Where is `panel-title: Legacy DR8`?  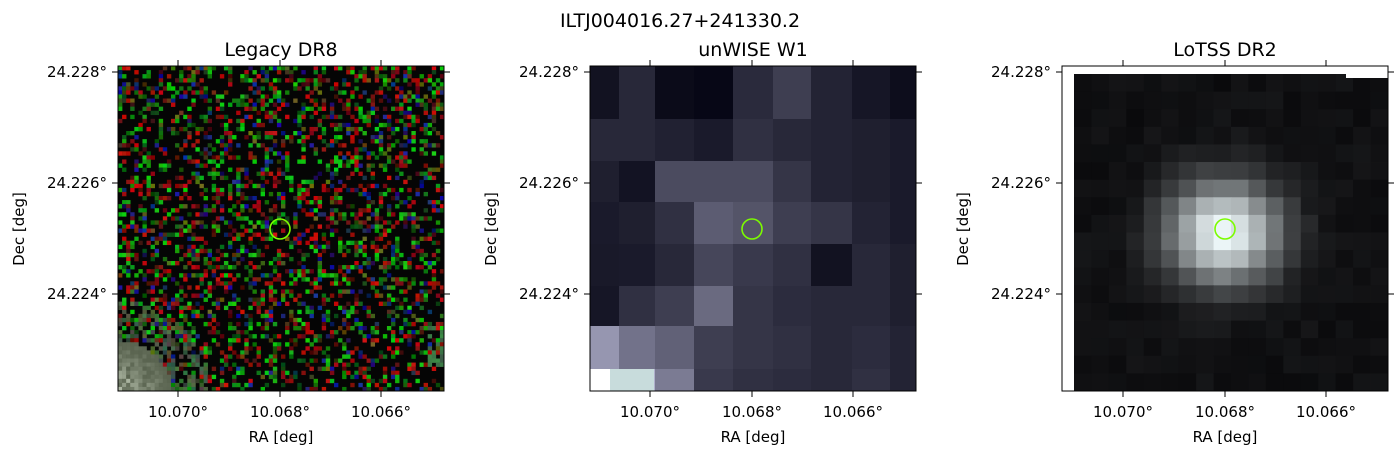
panel-title: Legacy DR8 is located at coordinates (280, 50).